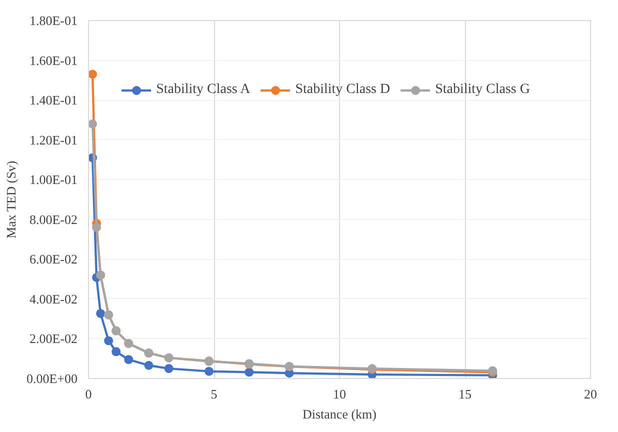 The width and height of the screenshot is (618, 432). What do you see at coordinates (53, 140) in the screenshot?
I see `y-tick-label: 1.20E-01` at bounding box center [53, 140].